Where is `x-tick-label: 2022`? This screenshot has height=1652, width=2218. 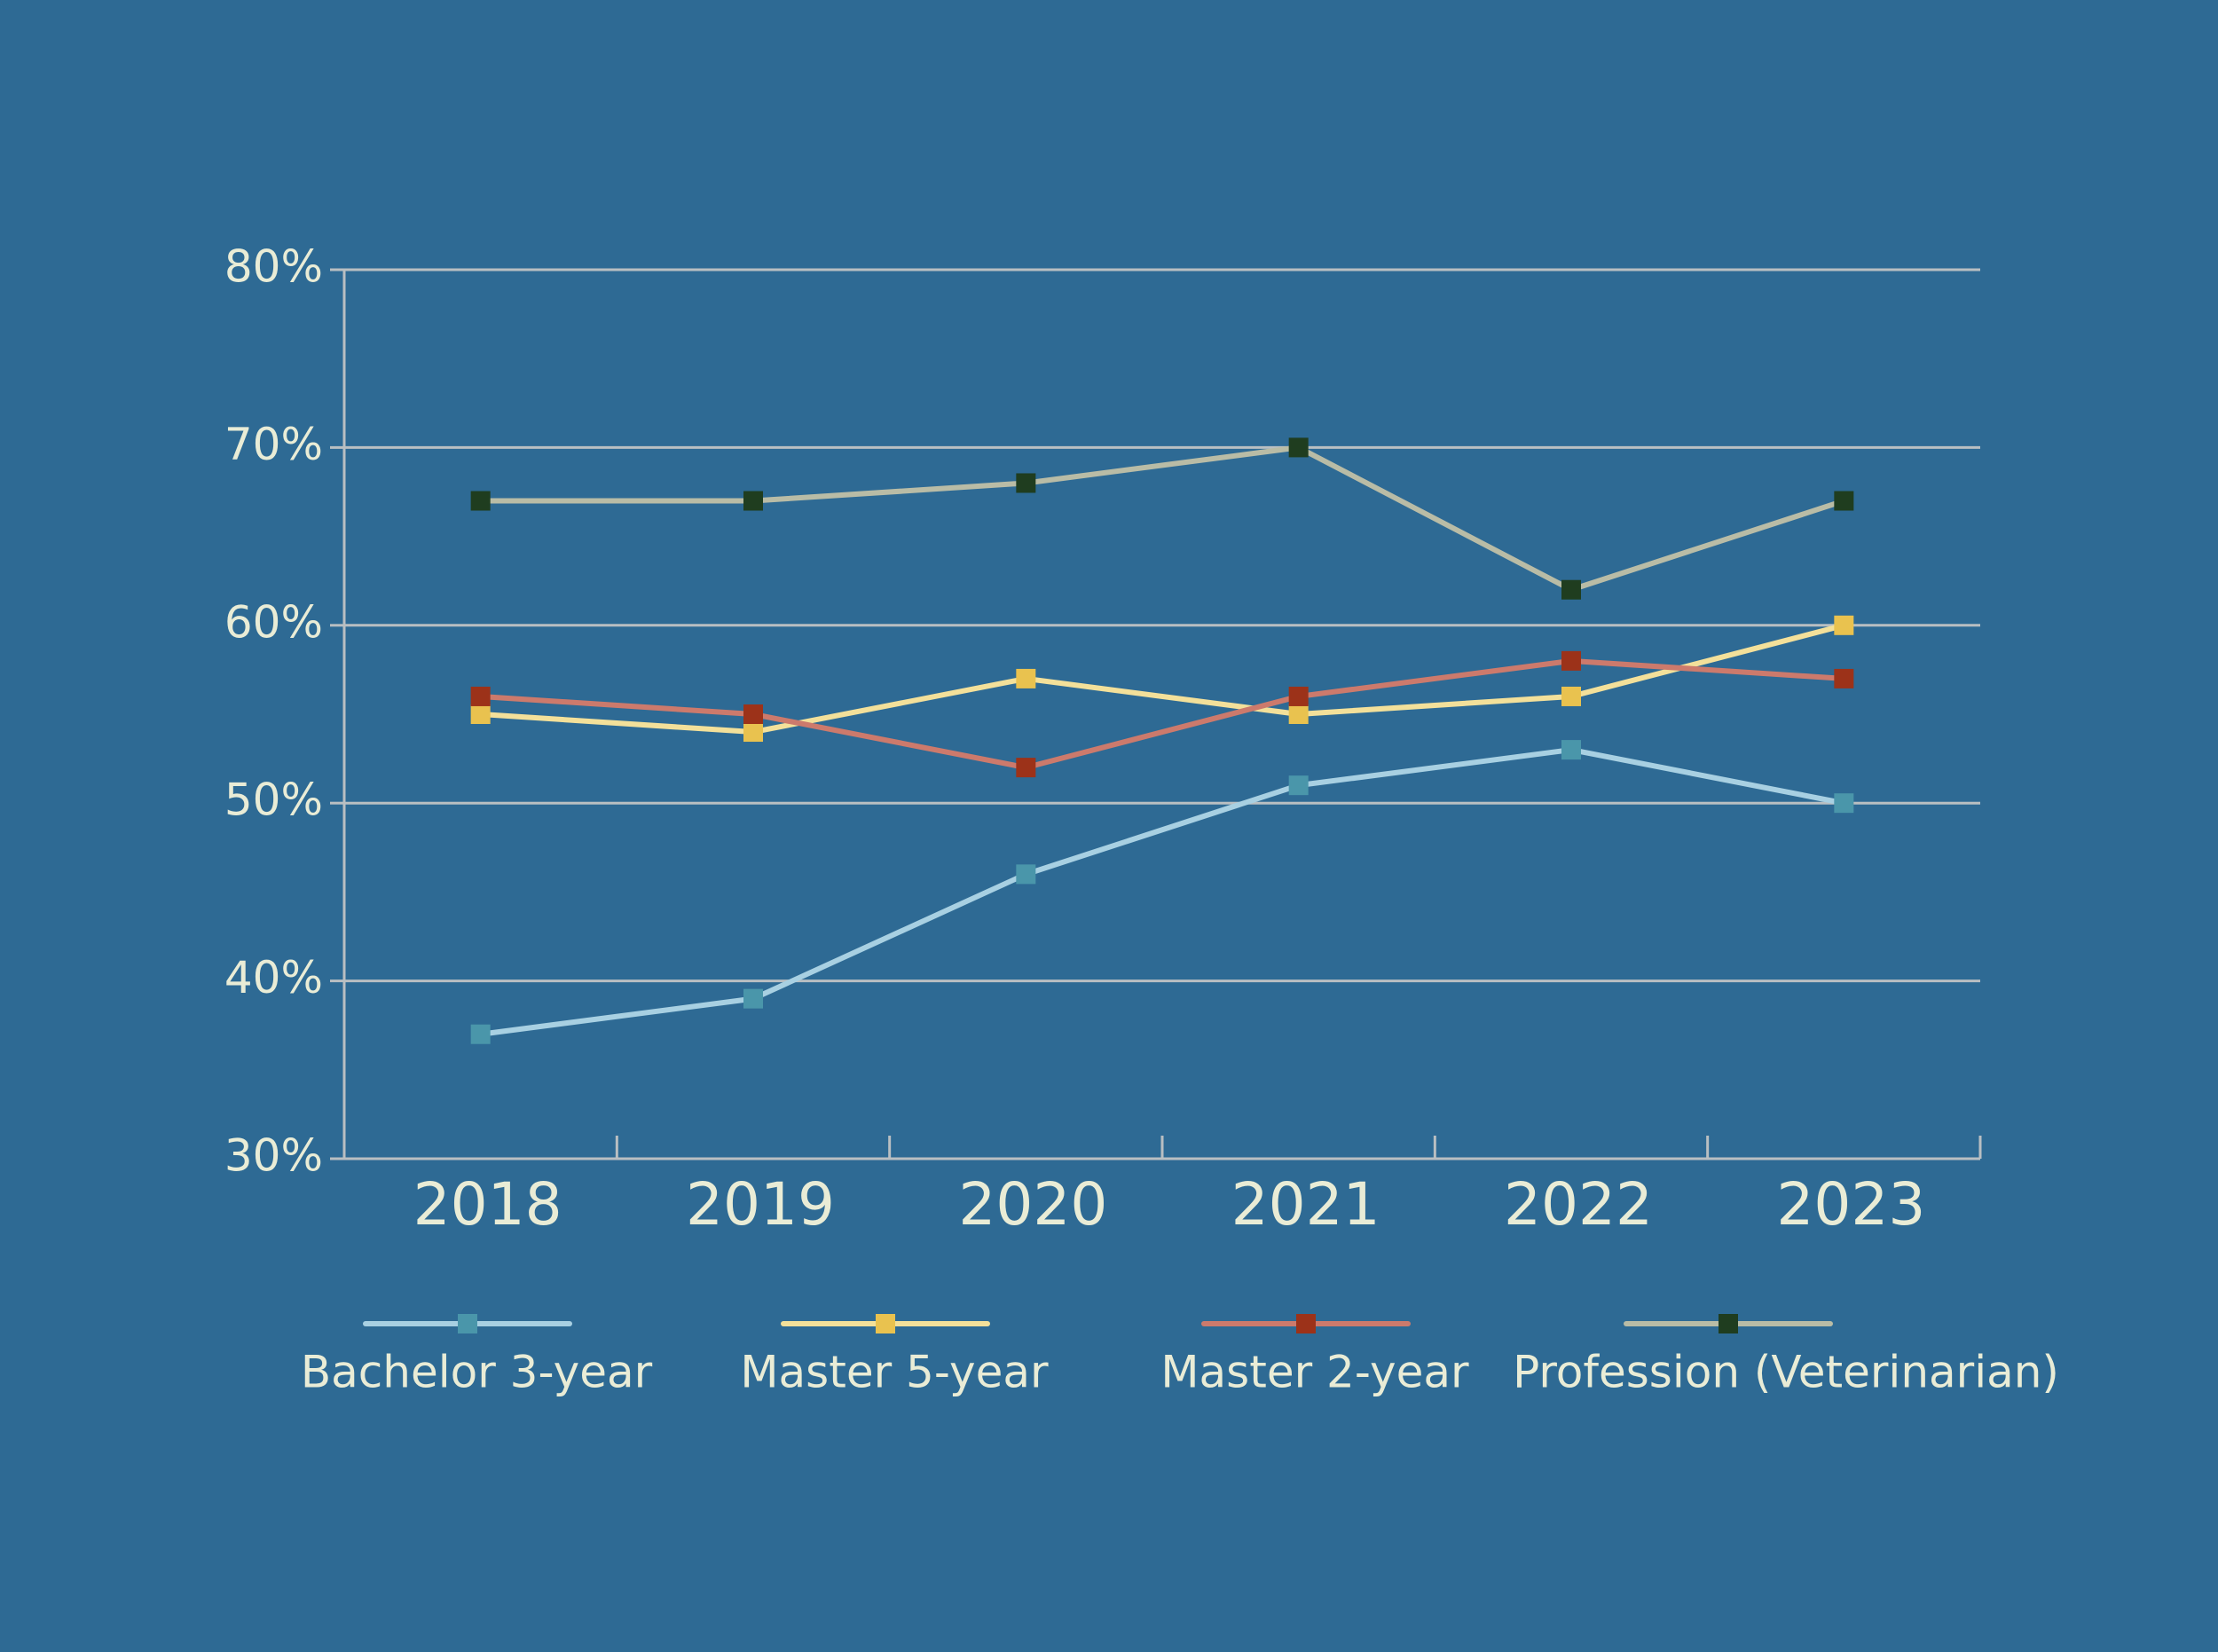
x-tick-label: 2022 is located at coordinates (1578, 1204).